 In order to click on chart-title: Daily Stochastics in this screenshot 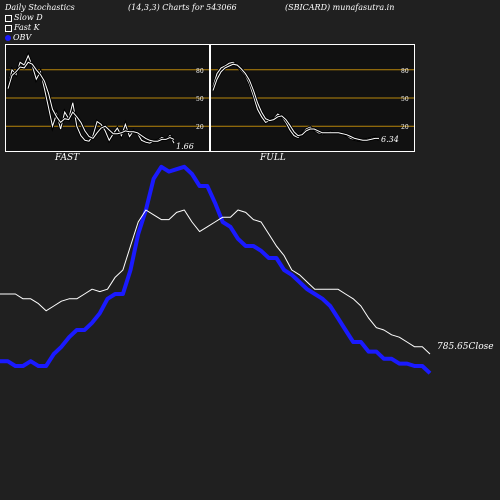, I will do `click(40, 7)`.